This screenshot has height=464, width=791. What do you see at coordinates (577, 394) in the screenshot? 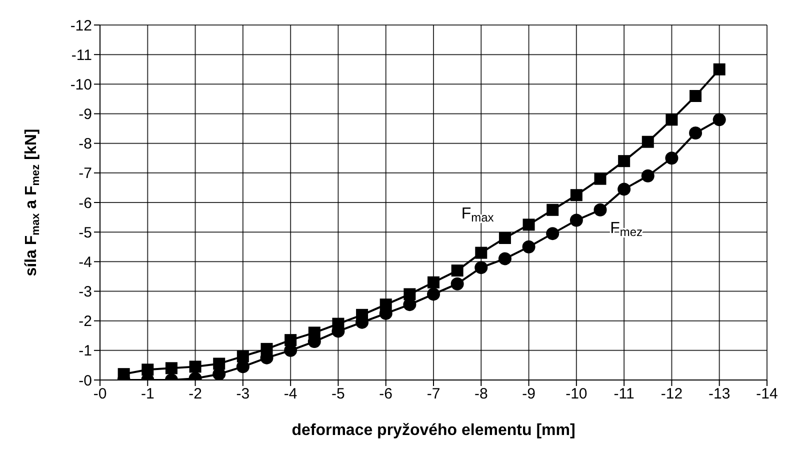
I see `x-tick-label: -10` at bounding box center [577, 394].